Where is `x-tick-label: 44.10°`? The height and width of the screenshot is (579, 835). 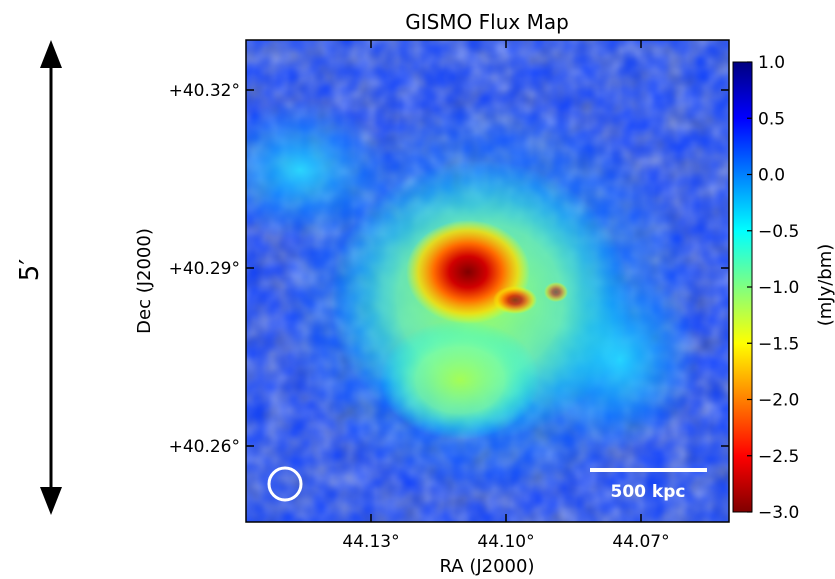
x-tick-label: 44.10° is located at coordinates (505, 542).